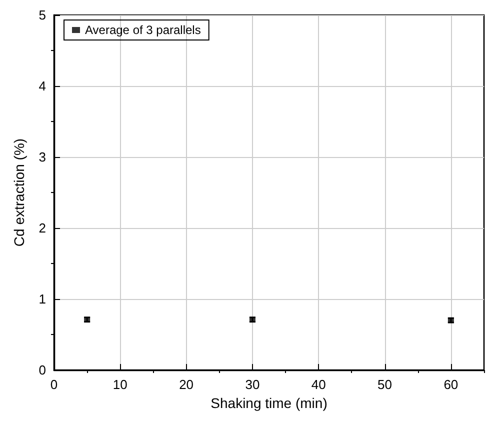 This screenshot has height=425, width=486. What do you see at coordinates (120, 384) in the screenshot?
I see `x-tick-label: 10` at bounding box center [120, 384].